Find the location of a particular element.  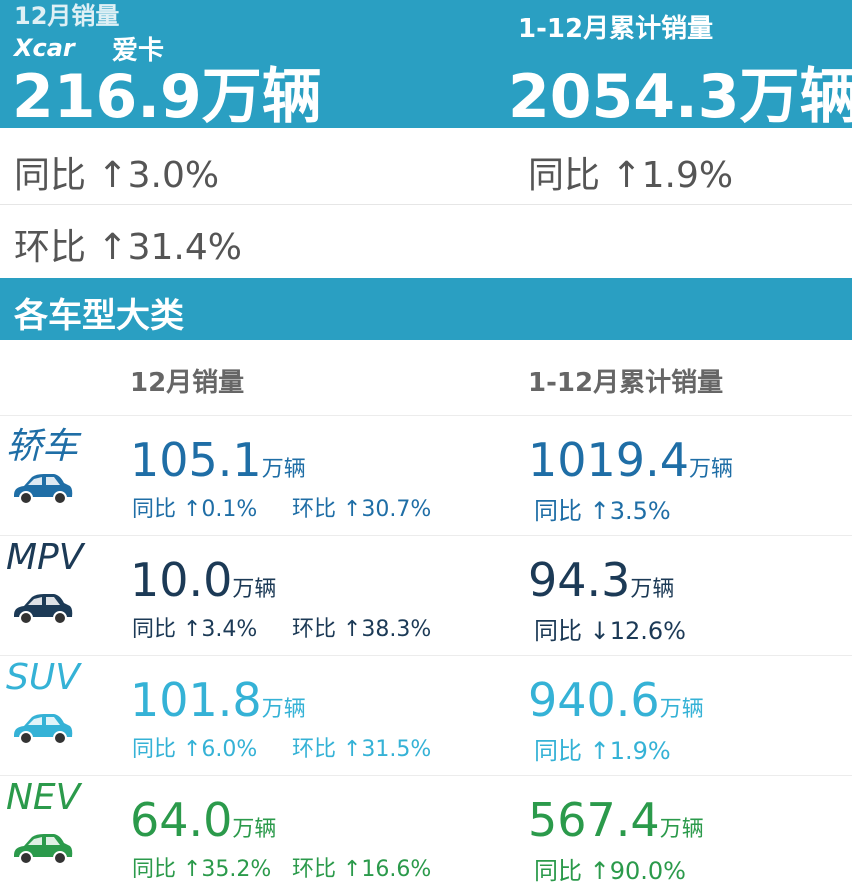

year-value: 94.3万辆 is located at coordinates (601, 580).